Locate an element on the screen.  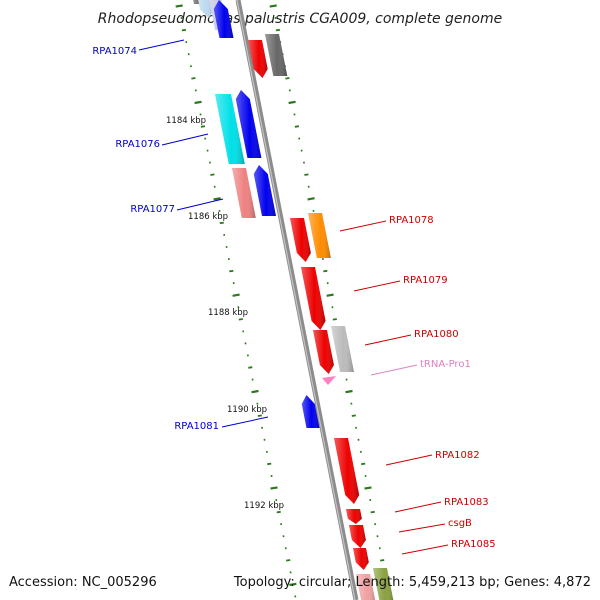
feature-top-blue-shading is located at coordinates (223, 19).